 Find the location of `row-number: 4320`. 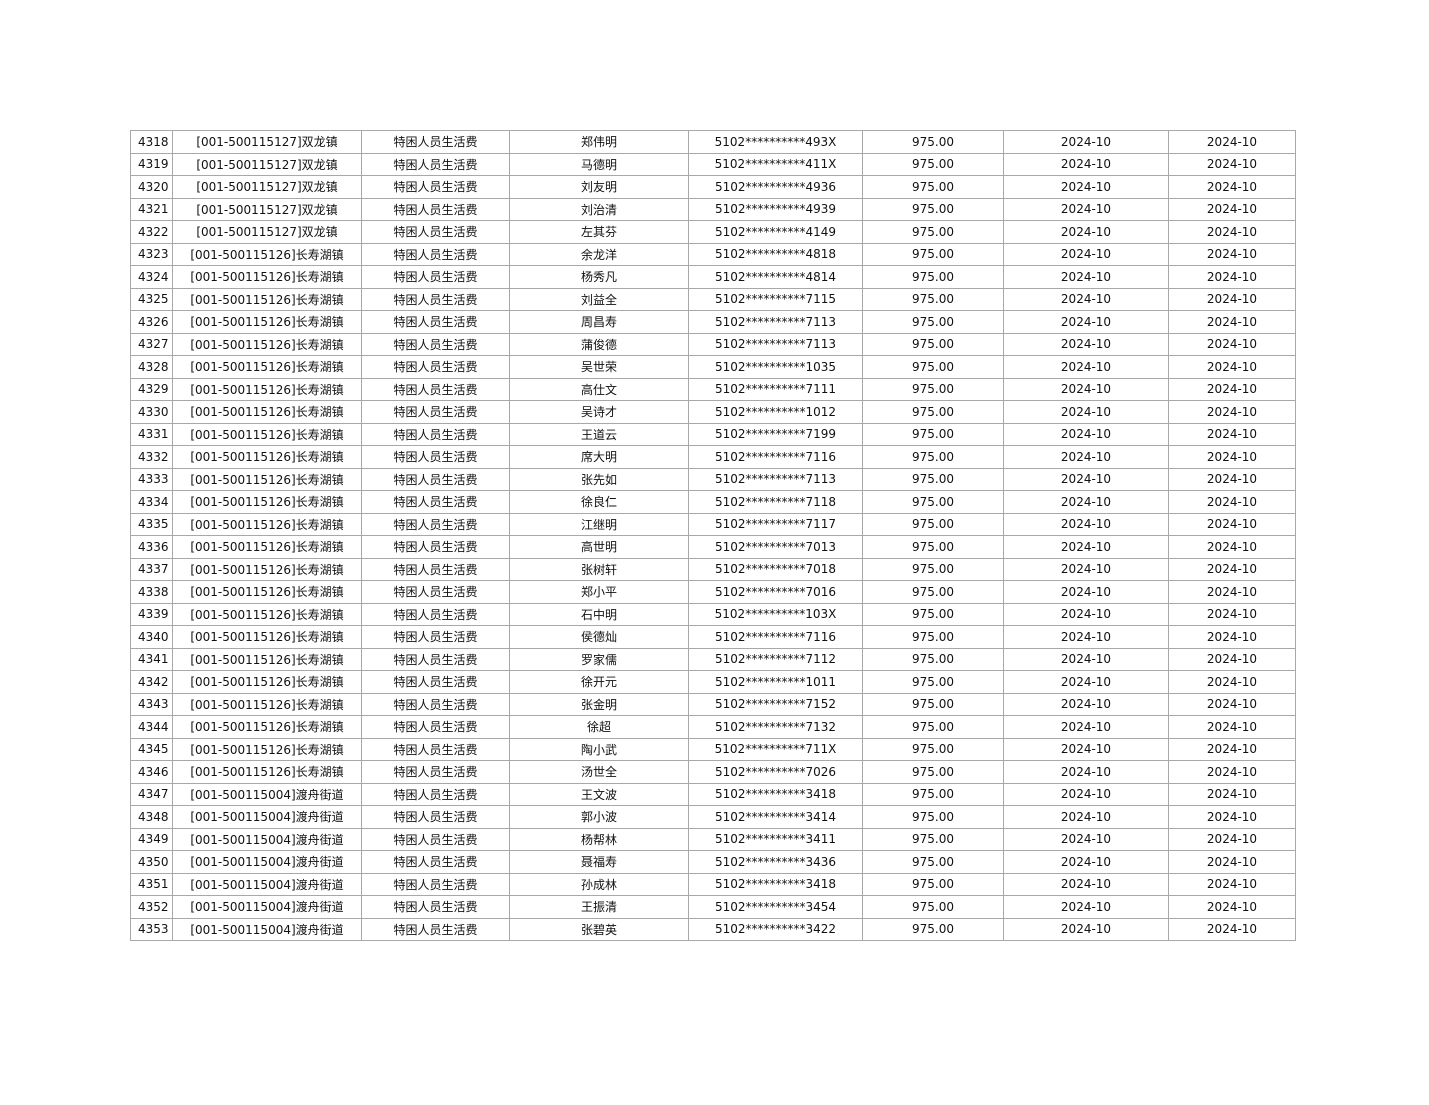

row-number: 4320 is located at coordinates (151, 187).